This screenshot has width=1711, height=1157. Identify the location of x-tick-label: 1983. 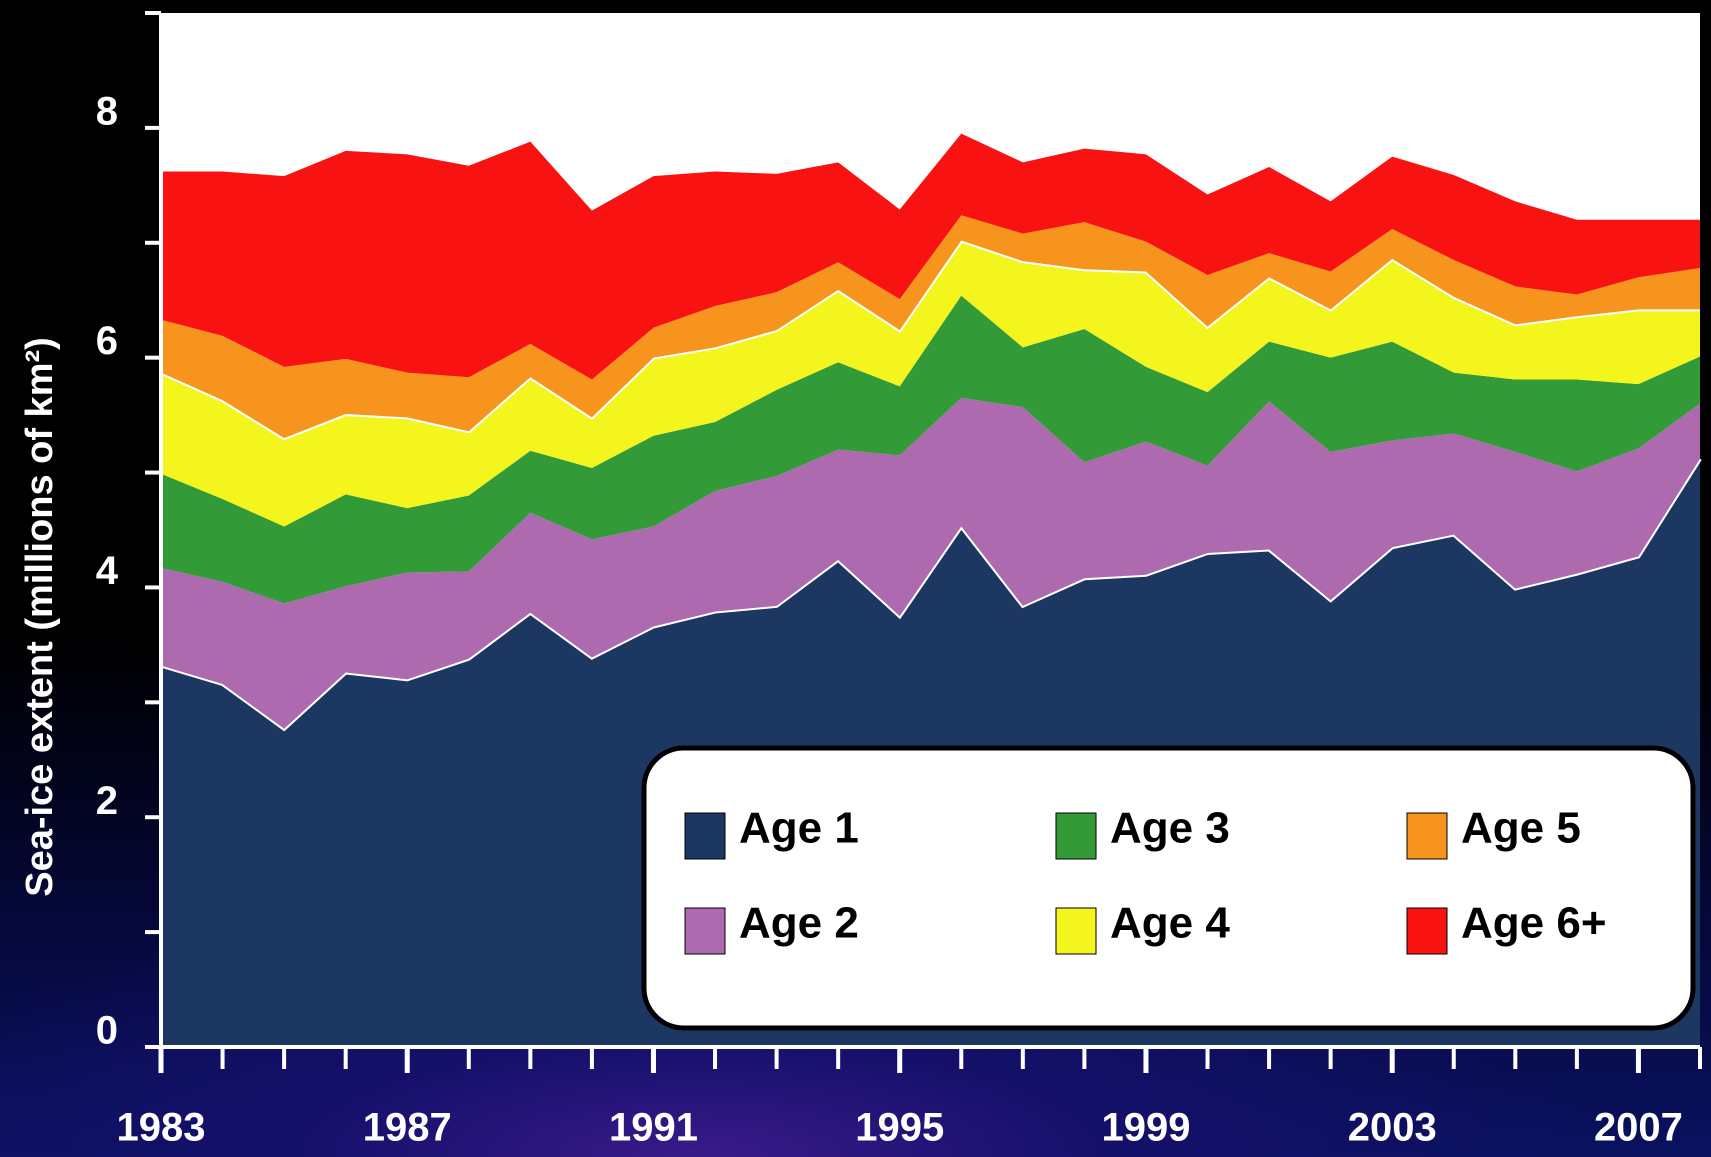
(161, 1128).